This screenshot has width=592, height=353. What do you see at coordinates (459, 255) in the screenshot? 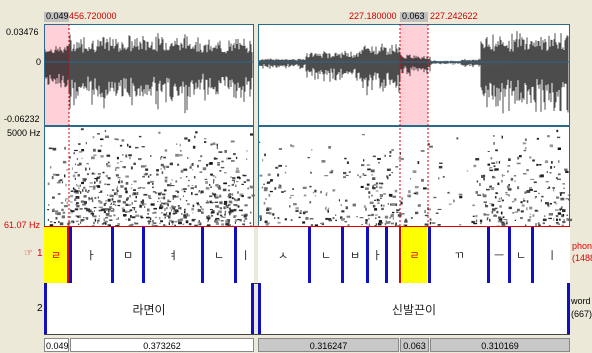
I see `phone-segment: ㄲ` at bounding box center [459, 255].